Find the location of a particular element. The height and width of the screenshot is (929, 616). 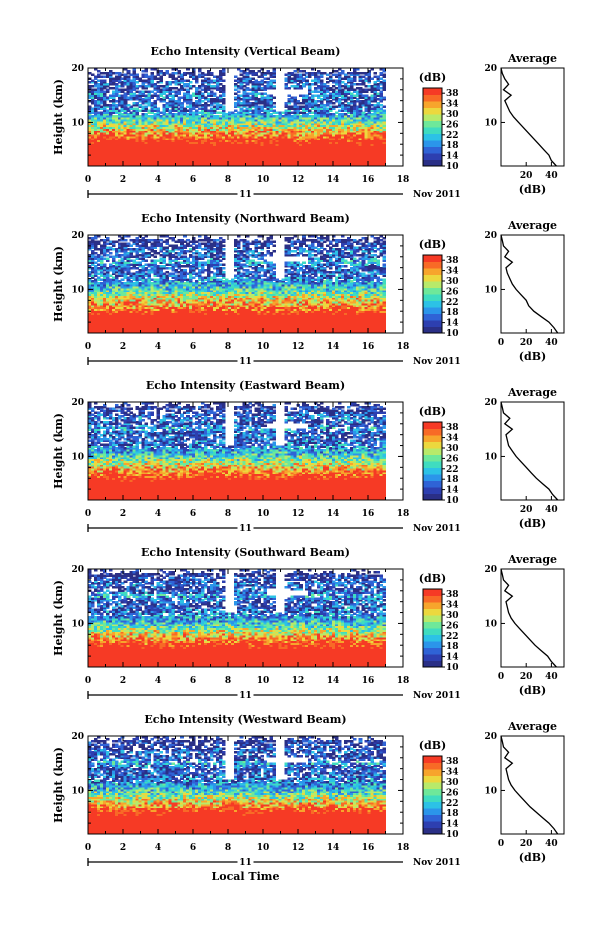

date-day-label: 11 is located at coordinates (245, 195).